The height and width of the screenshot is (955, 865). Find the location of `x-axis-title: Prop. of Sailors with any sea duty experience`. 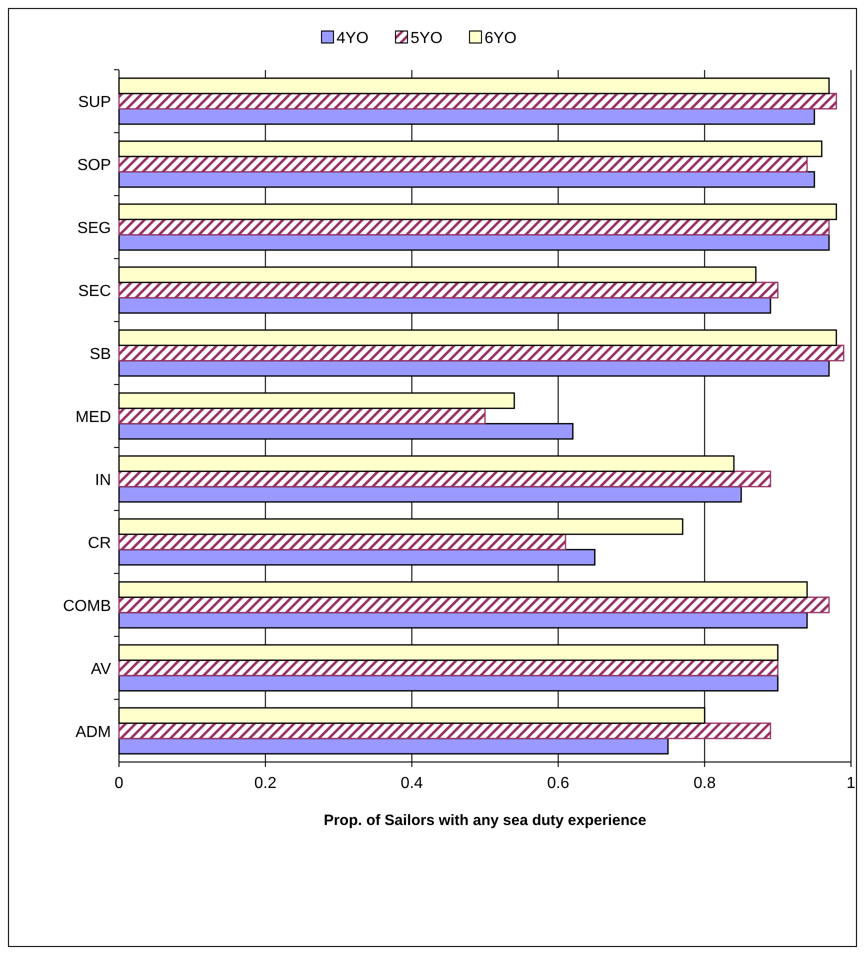

x-axis-title: Prop. of Sailors with any sea duty experience is located at coordinates (485, 820).